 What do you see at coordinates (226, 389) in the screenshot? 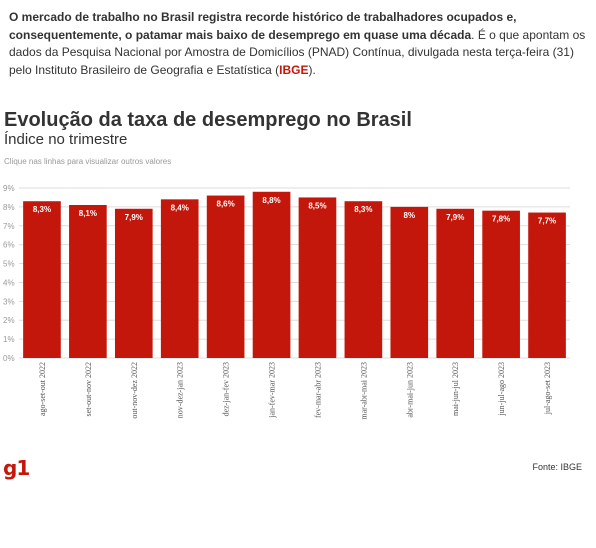
I see `x-tick-label: dez-jan-fev 2023` at bounding box center [226, 389].